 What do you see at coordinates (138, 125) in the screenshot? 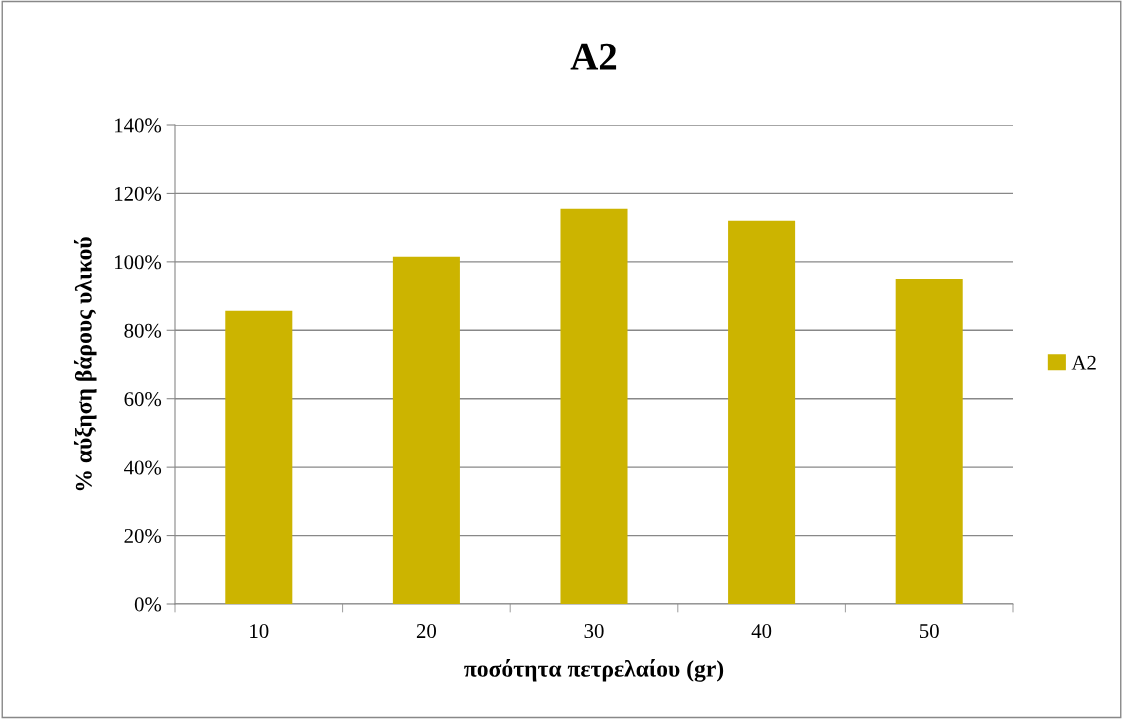
I see `y-tick-label: 140%` at bounding box center [138, 125].